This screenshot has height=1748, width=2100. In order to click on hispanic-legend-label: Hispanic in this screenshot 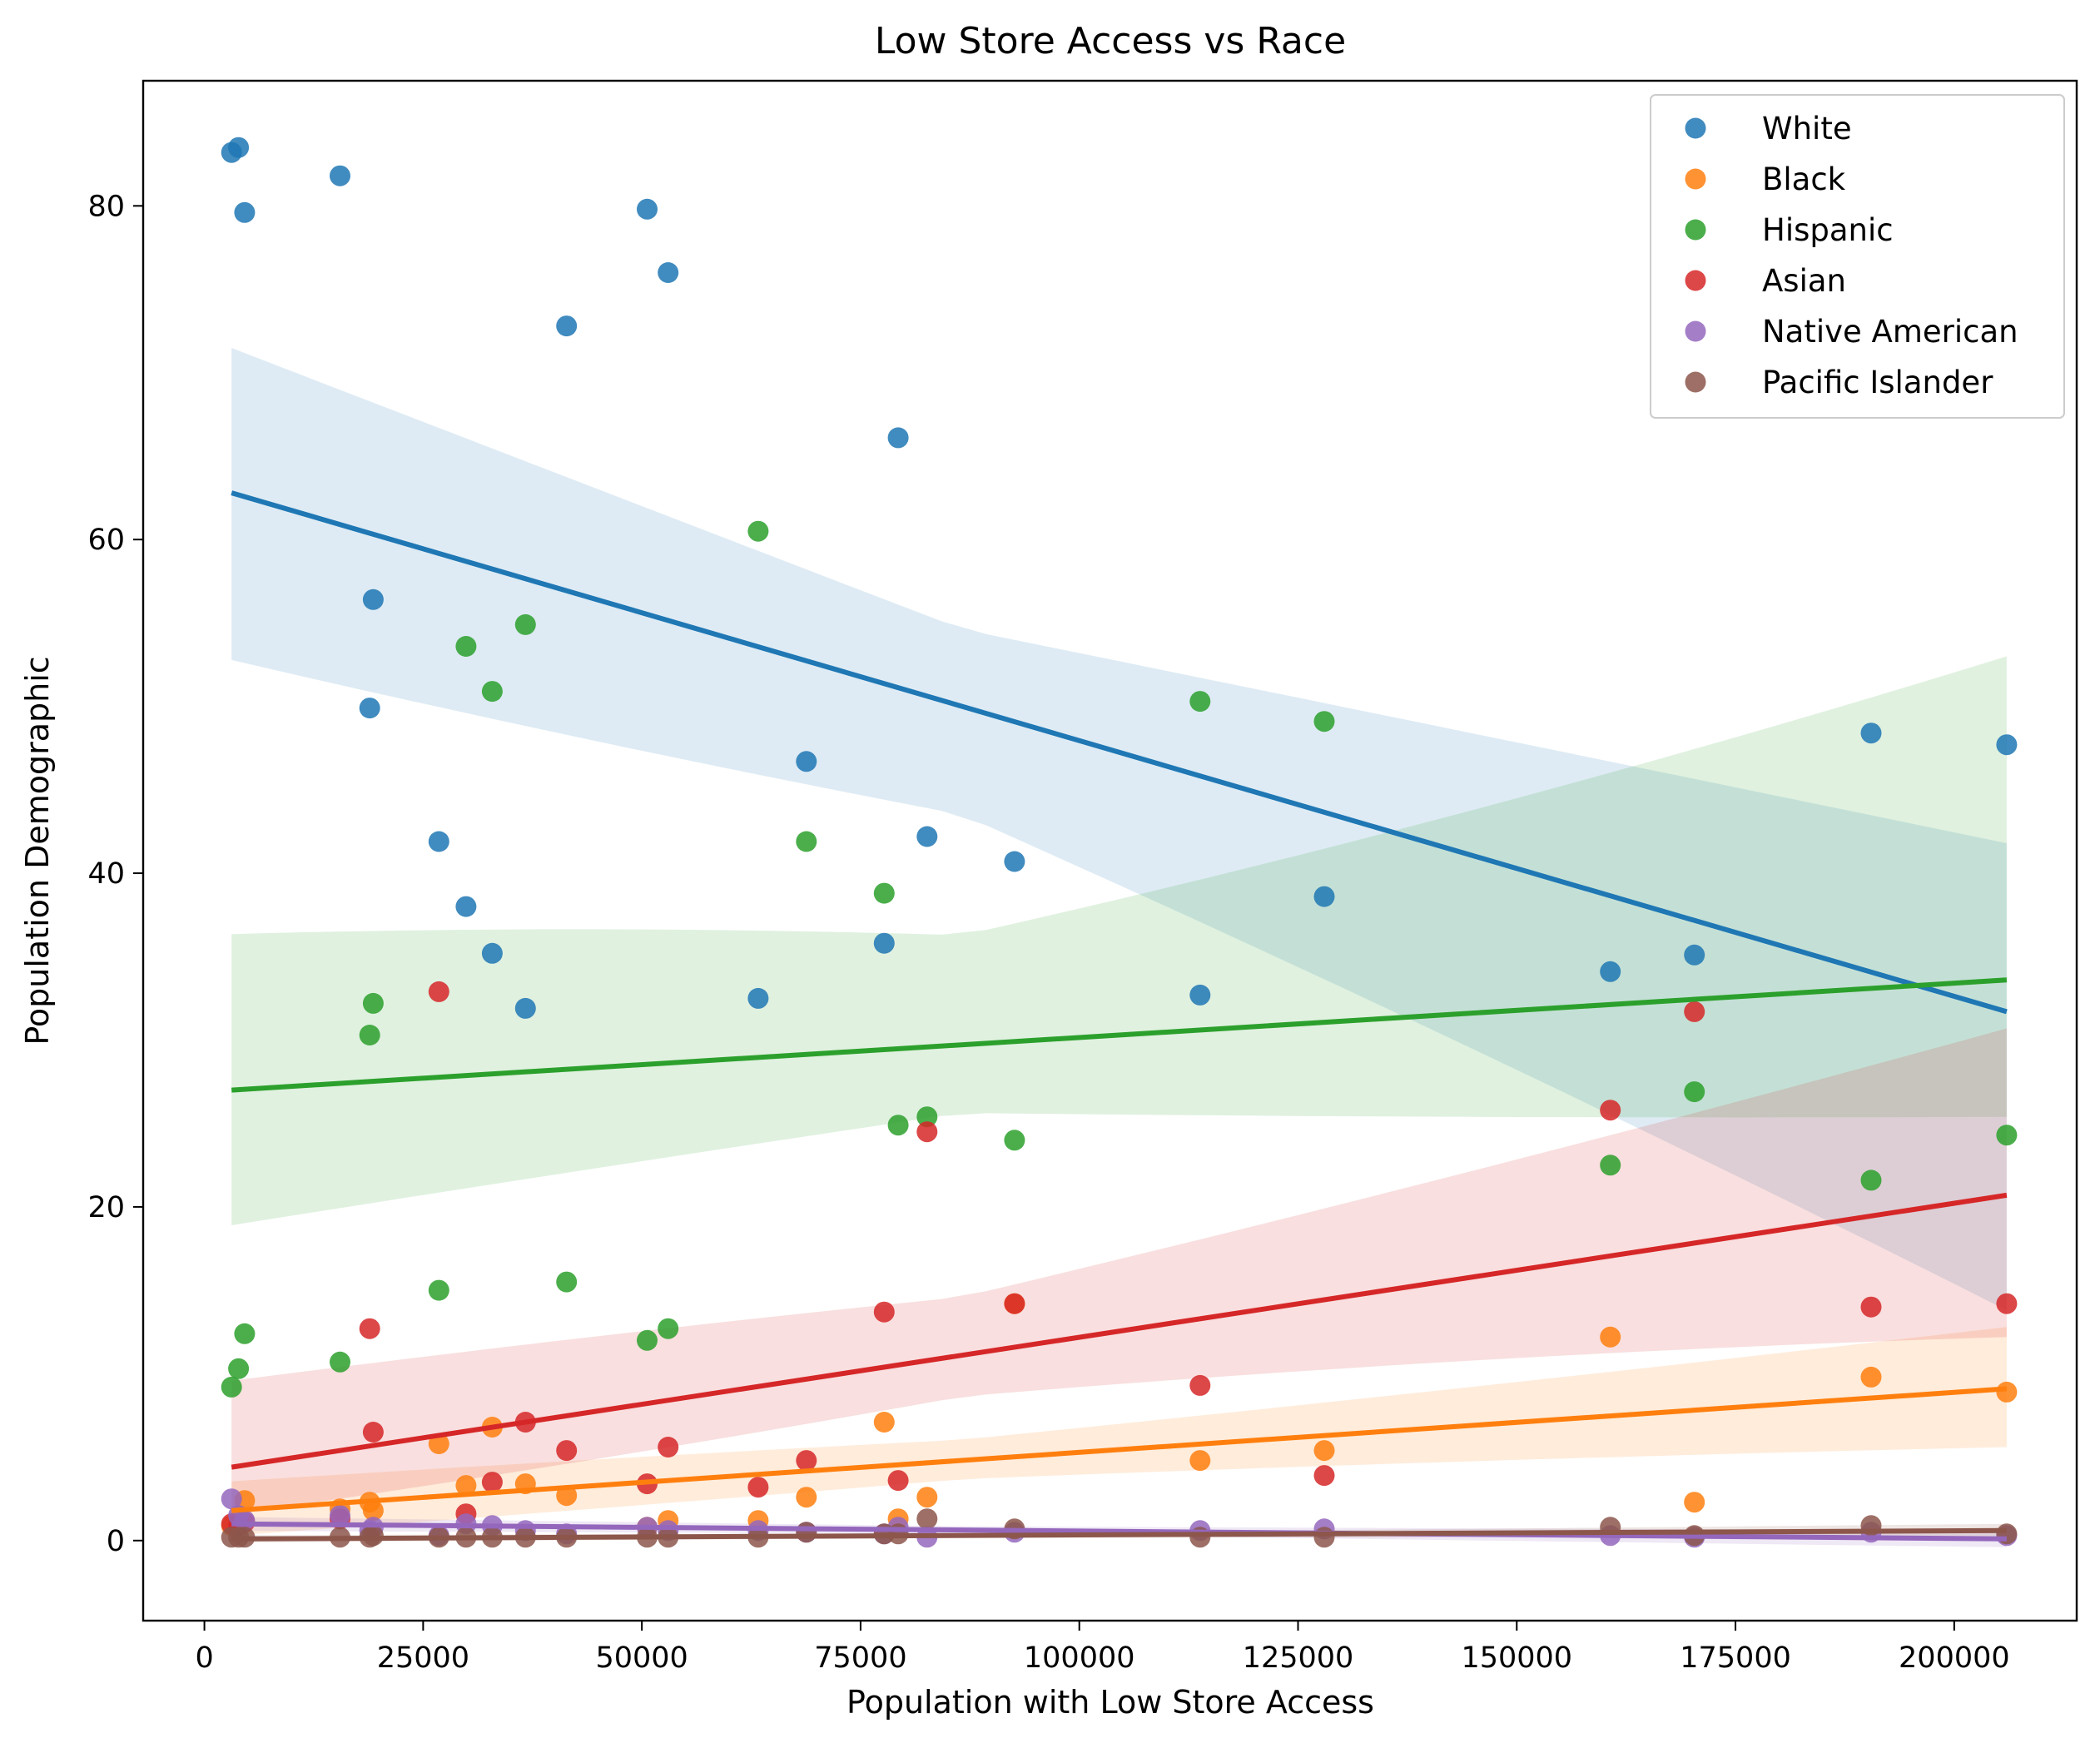, I will do `click(1828, 230)`.